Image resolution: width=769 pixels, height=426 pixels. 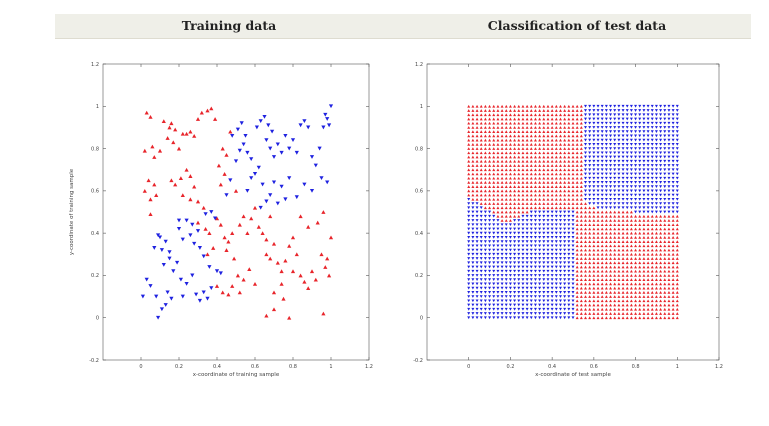 I want to click on x-tick-label: 0.8, so click(x=636, y=367).